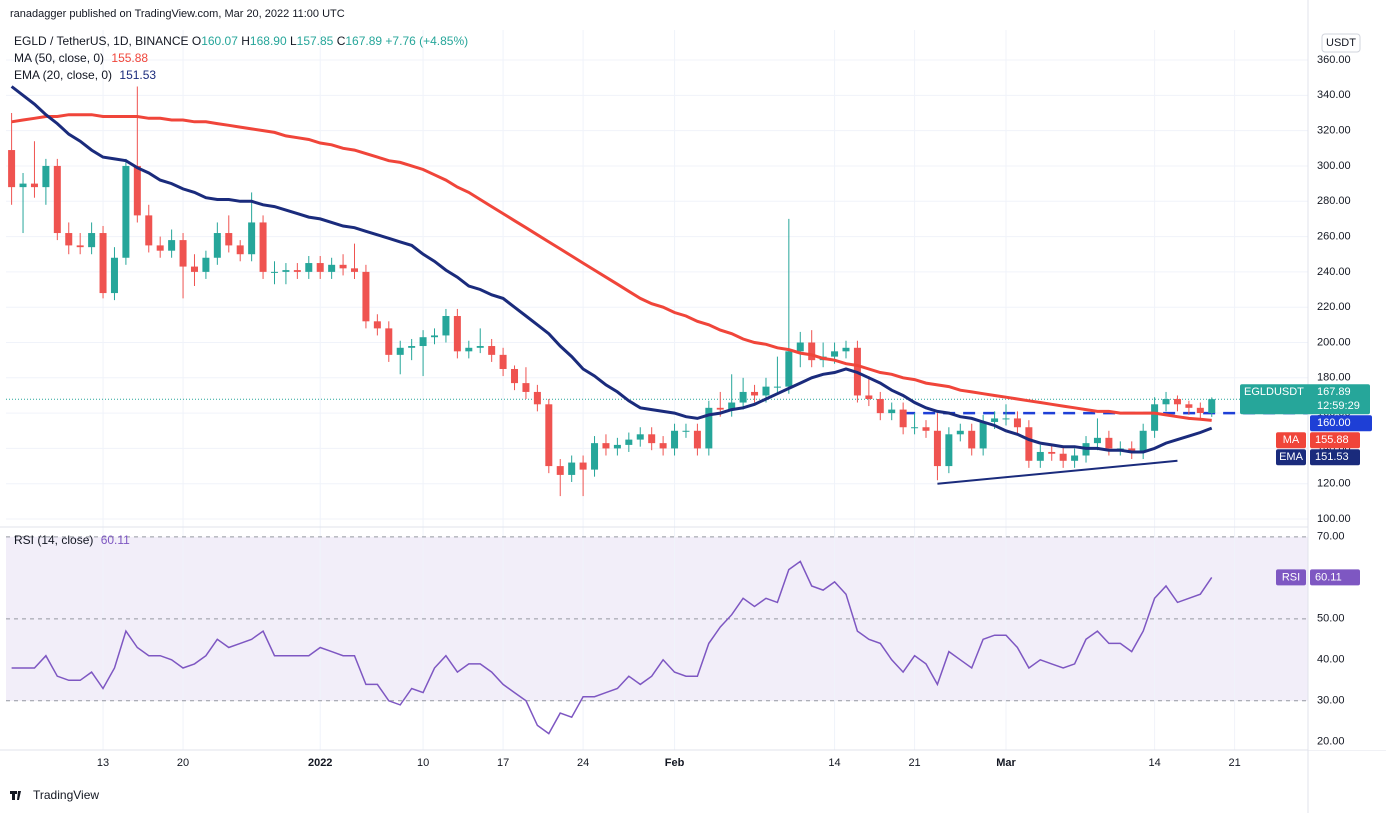 Image resolution: width=1386 pixels, height=813 pixels. I want to click on study-legend: MA (50, close, 0) 155.88, so click(81, 58).